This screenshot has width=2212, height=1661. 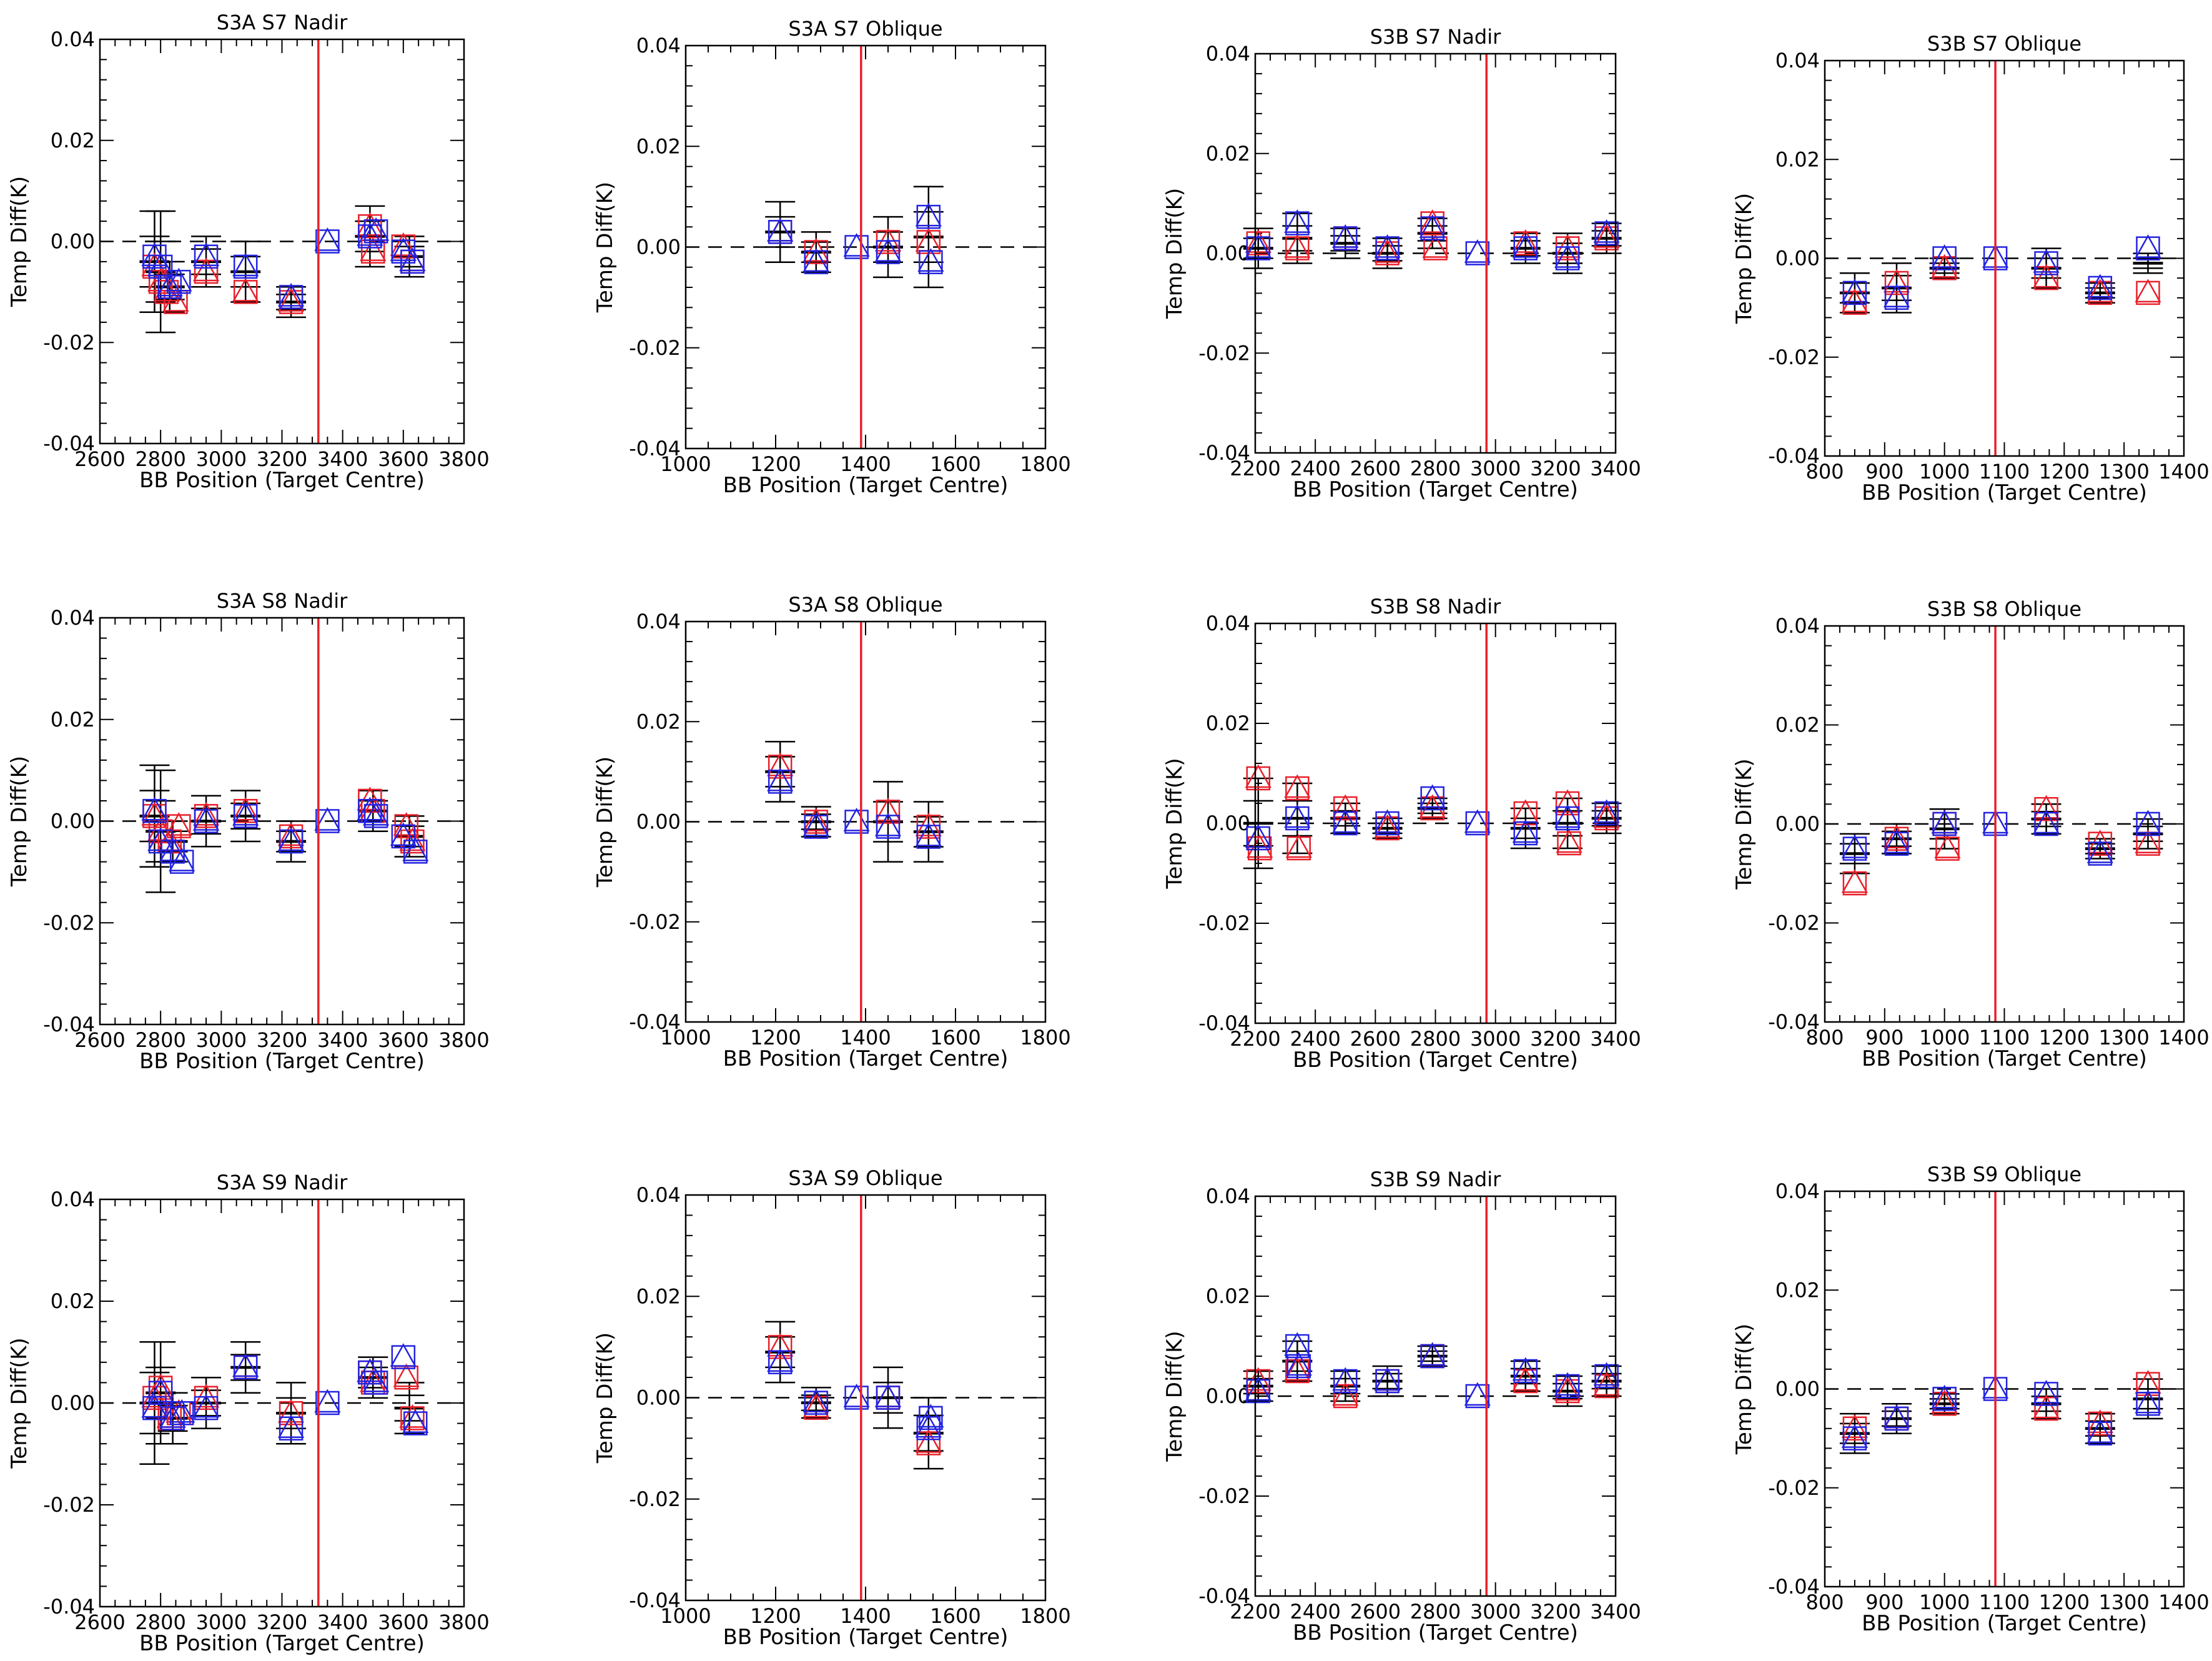 I want to click on x-tick-label: 1000, so click(x=685, y=464).